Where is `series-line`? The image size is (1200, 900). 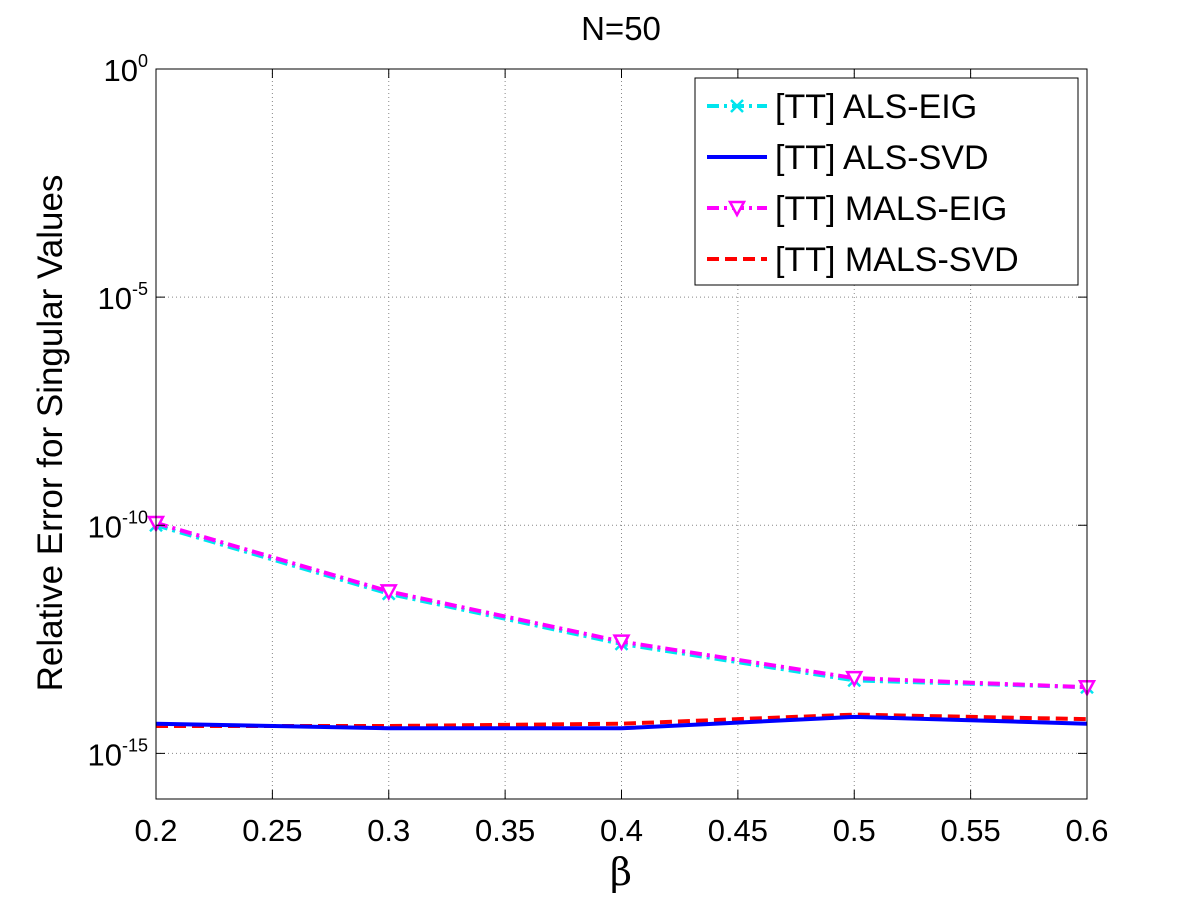
series-line is located at coordinates (621, 722).